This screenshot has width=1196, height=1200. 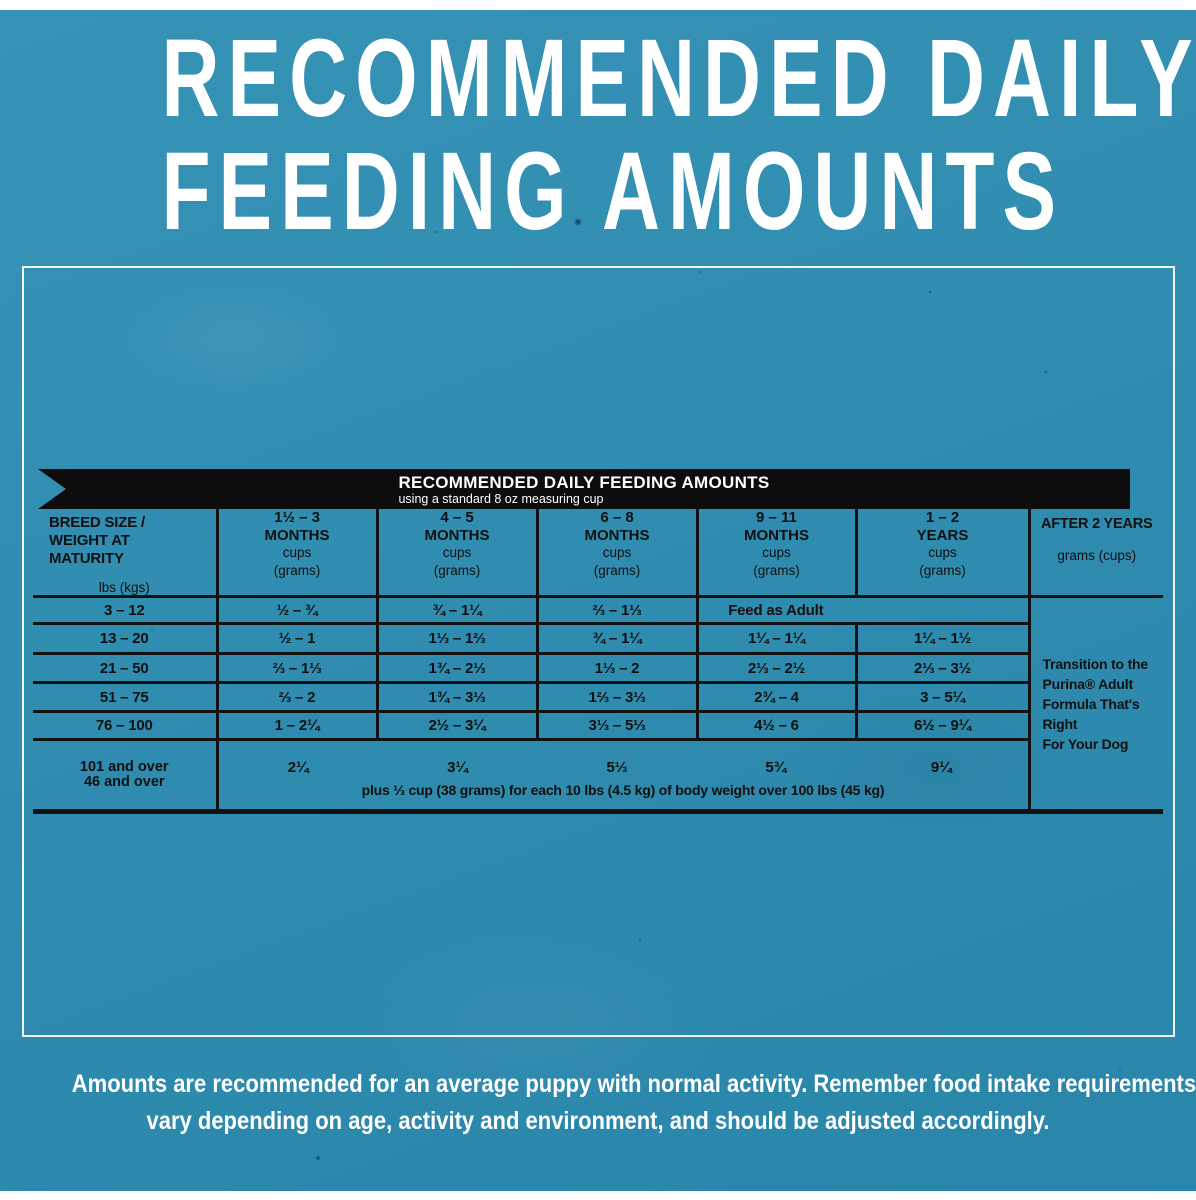 I want to click on weight-line2: 46 and over, so click(x=124, y=782).